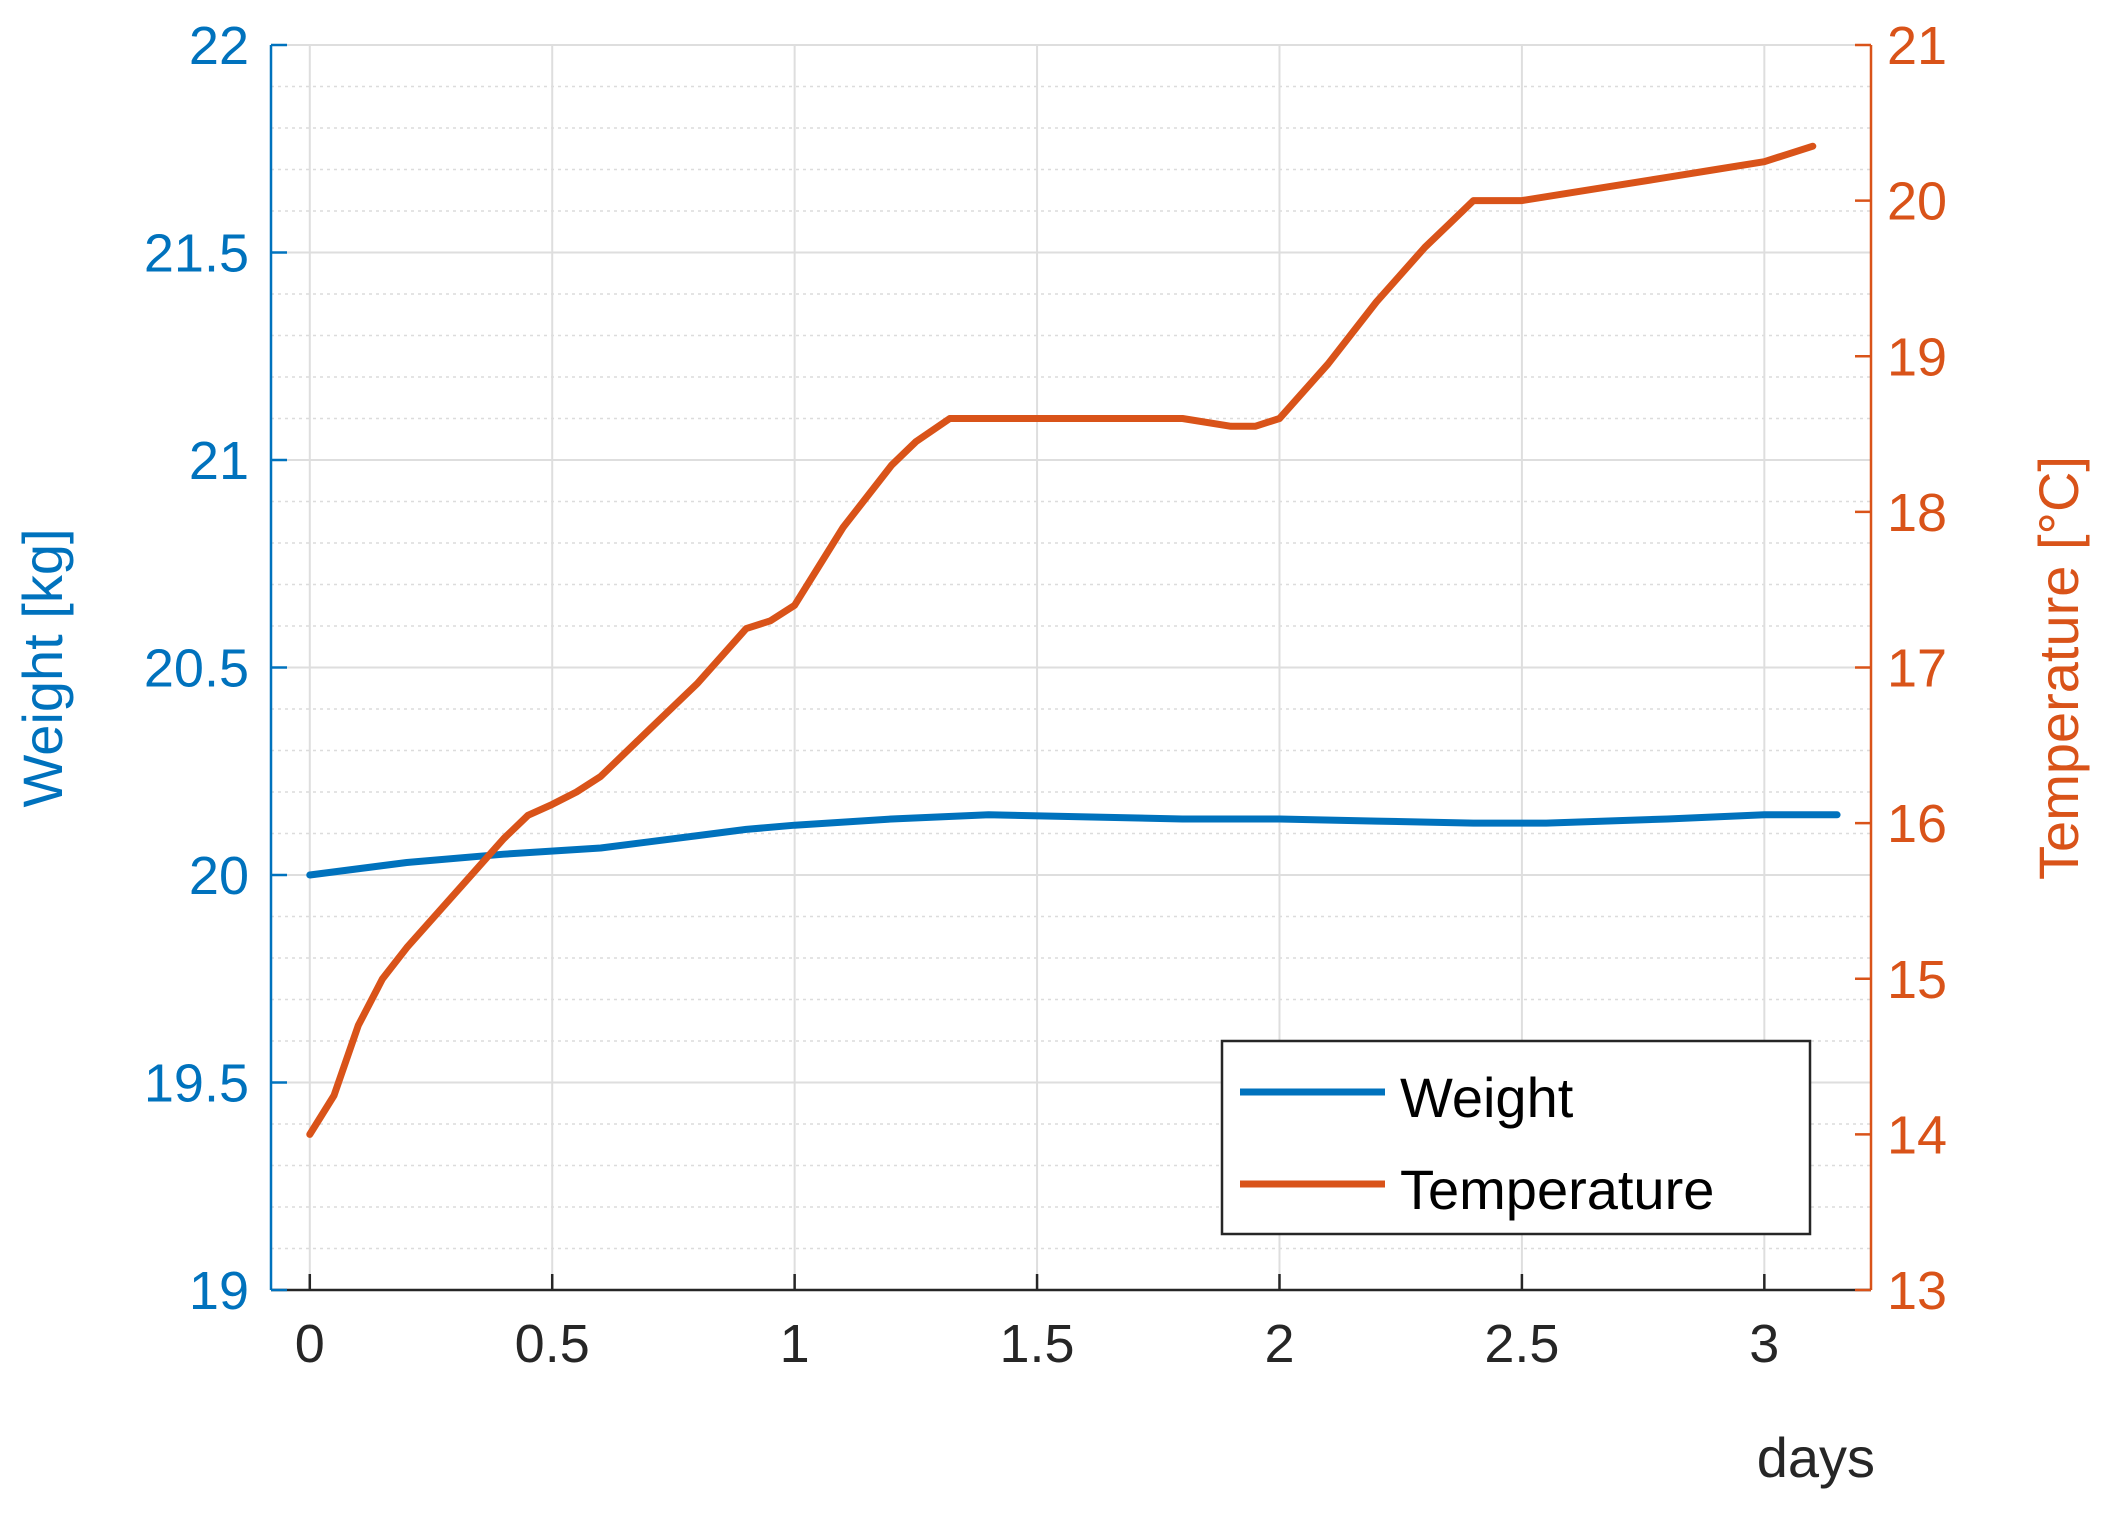  What do you see at coordinates (1279, 1344) in the screenshot?
I see `x-tick-label: 2` at bounding box center [1279, 1344].